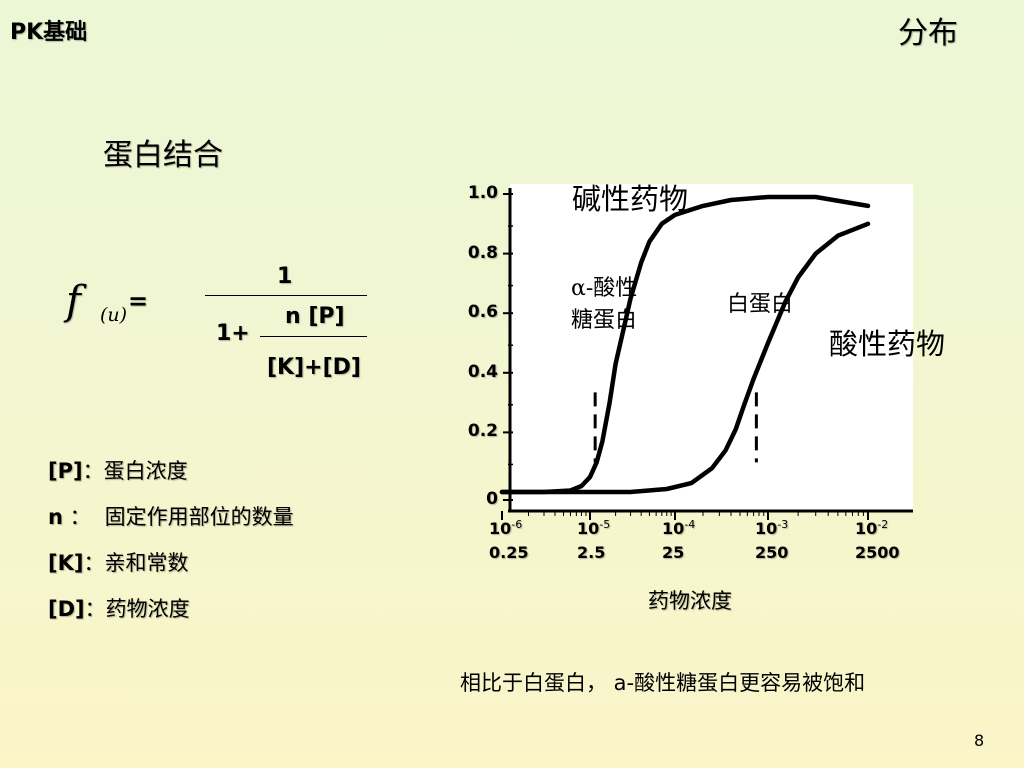 This screenshot has height=768, width=1024. Describe the element at coordinates (883, 524) in the screenshot. I see `x-tick-exponent: -2` at that location.